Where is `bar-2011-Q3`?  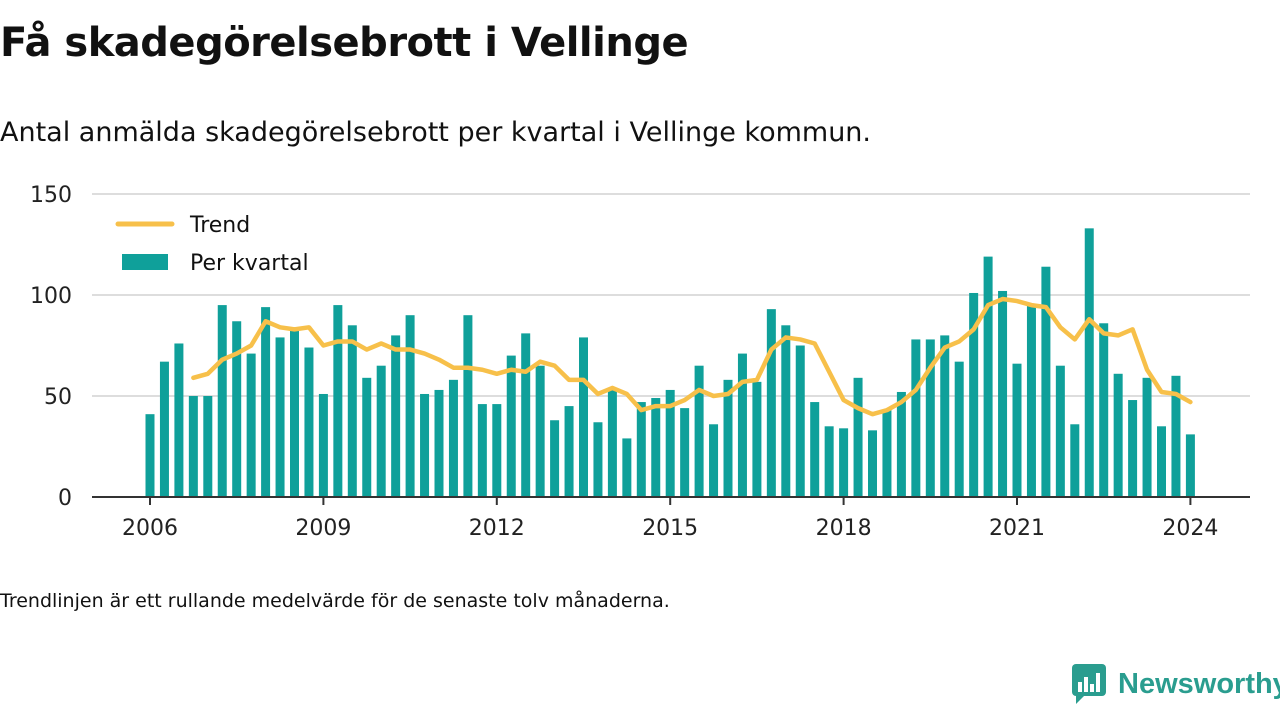 bar-2011-Q3 is located at coordinates (468, 406).